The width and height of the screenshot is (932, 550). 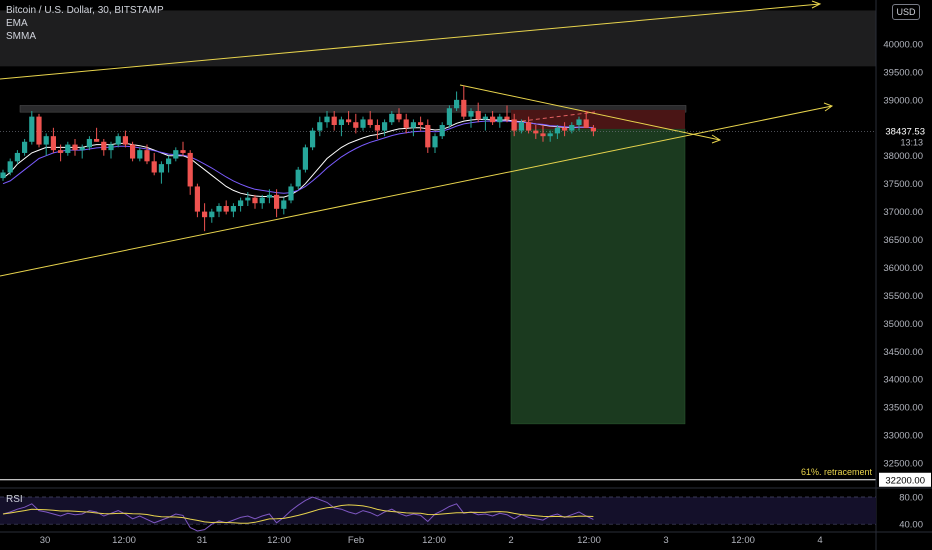 I want to click on rsi-indicator-label: RSI, so click(x=14, y=499).